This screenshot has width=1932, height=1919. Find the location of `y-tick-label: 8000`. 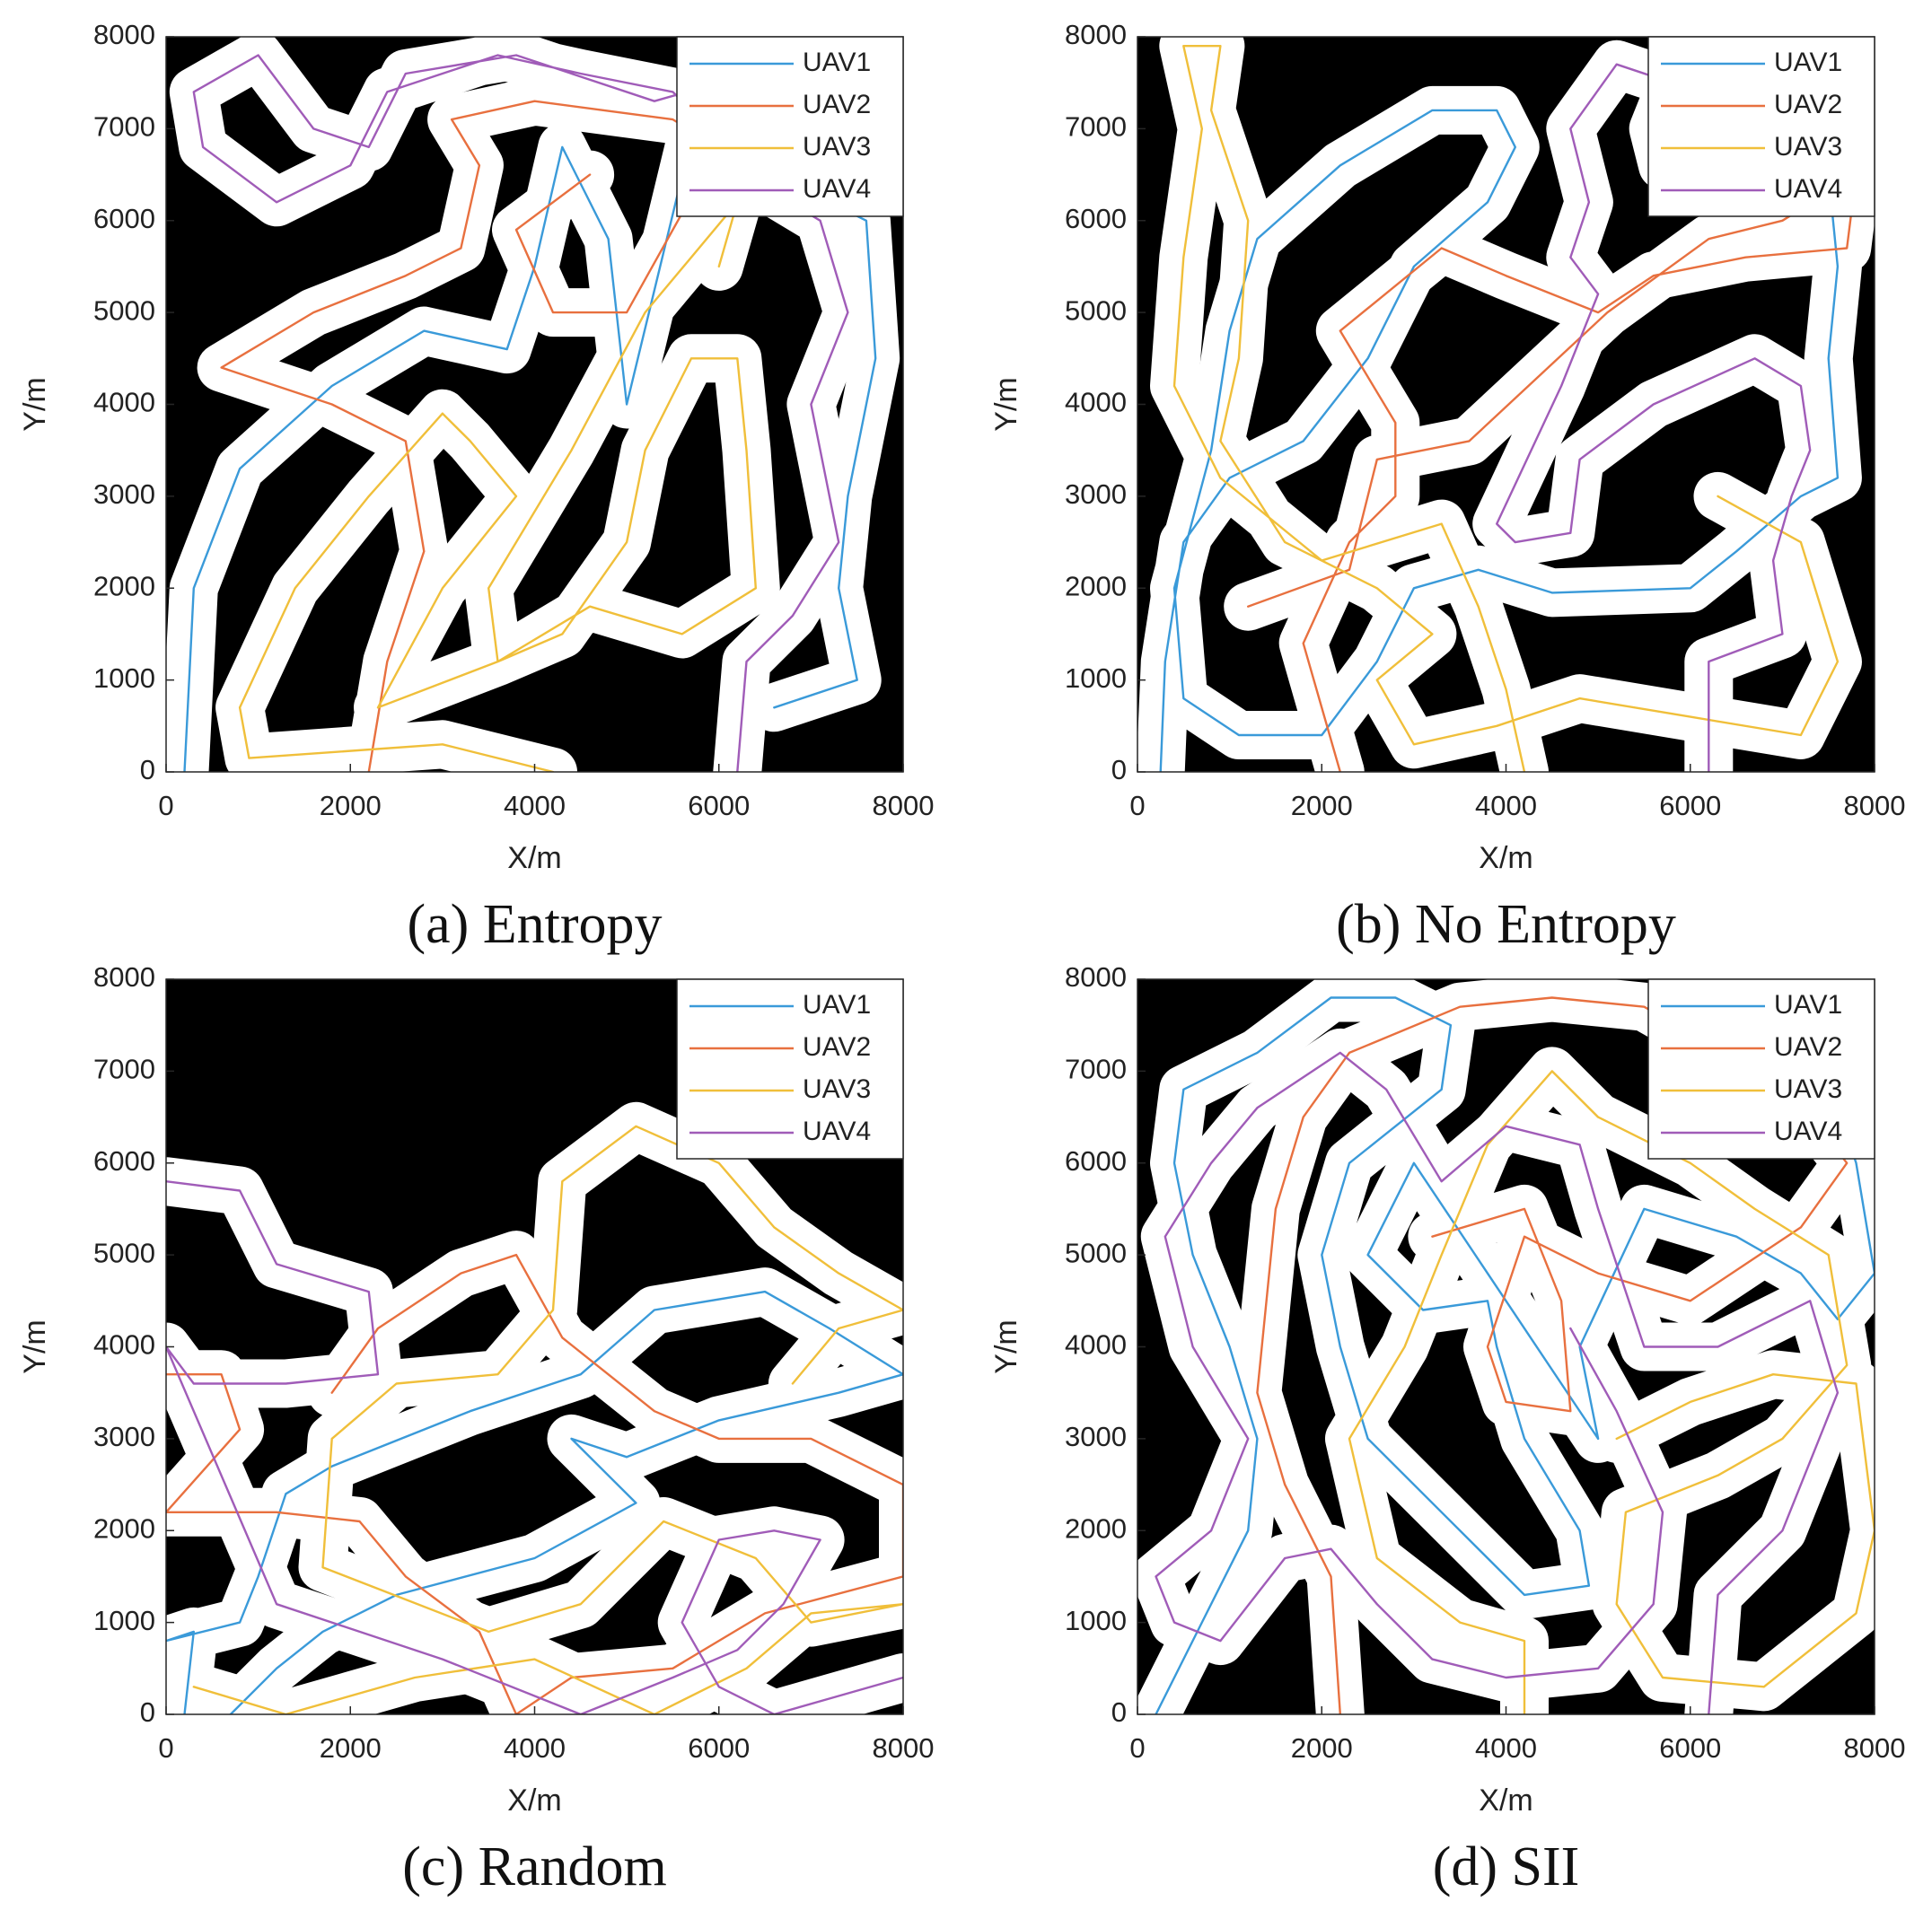

y-tick-label: 8000 is located at coordinates (124, 977).